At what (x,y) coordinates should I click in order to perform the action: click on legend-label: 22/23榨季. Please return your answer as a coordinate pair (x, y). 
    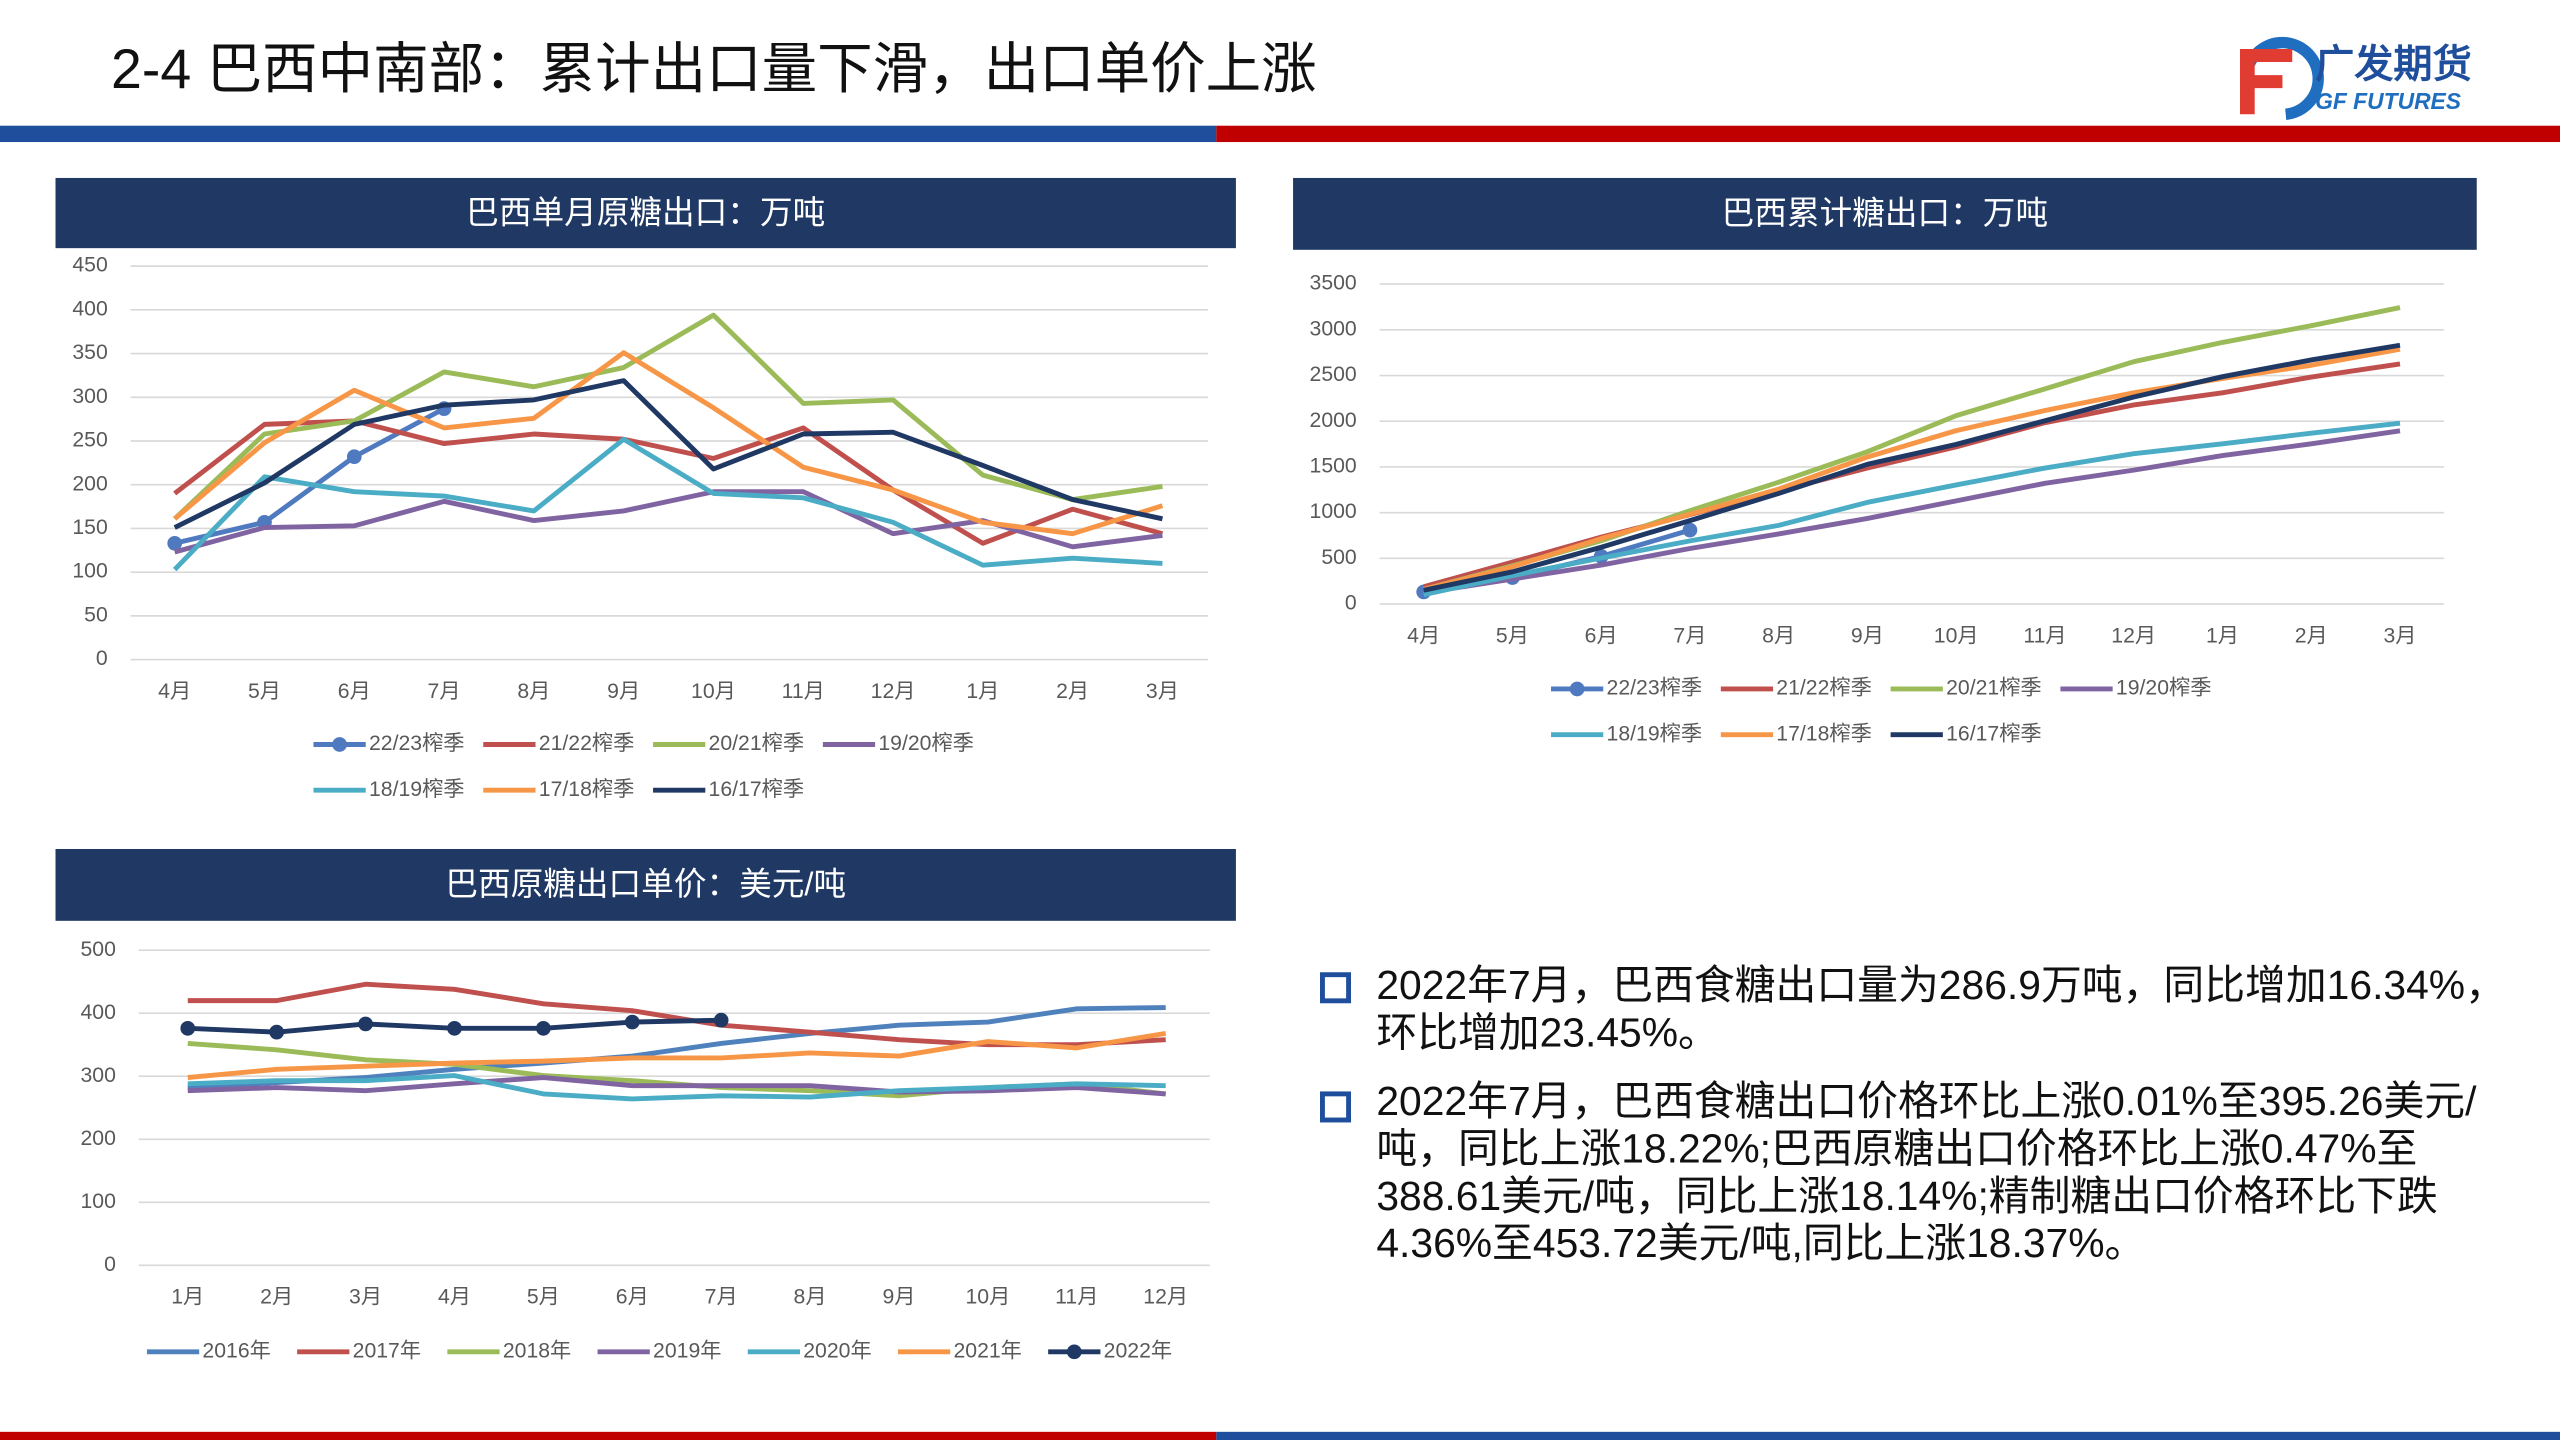
    Looking at the image, I should click on (417, 743).